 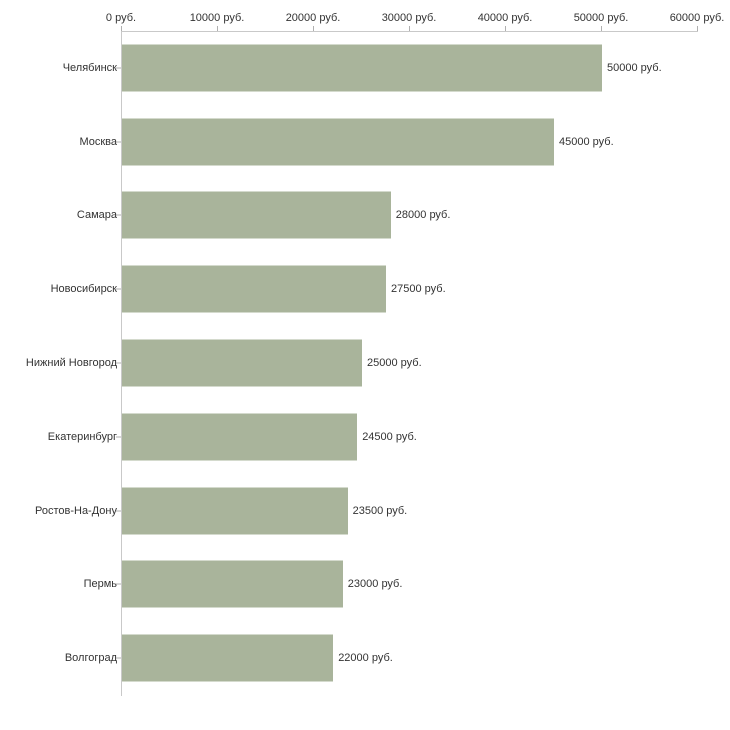 I want to click on category-label: Самара, so click(x=96, y=215).